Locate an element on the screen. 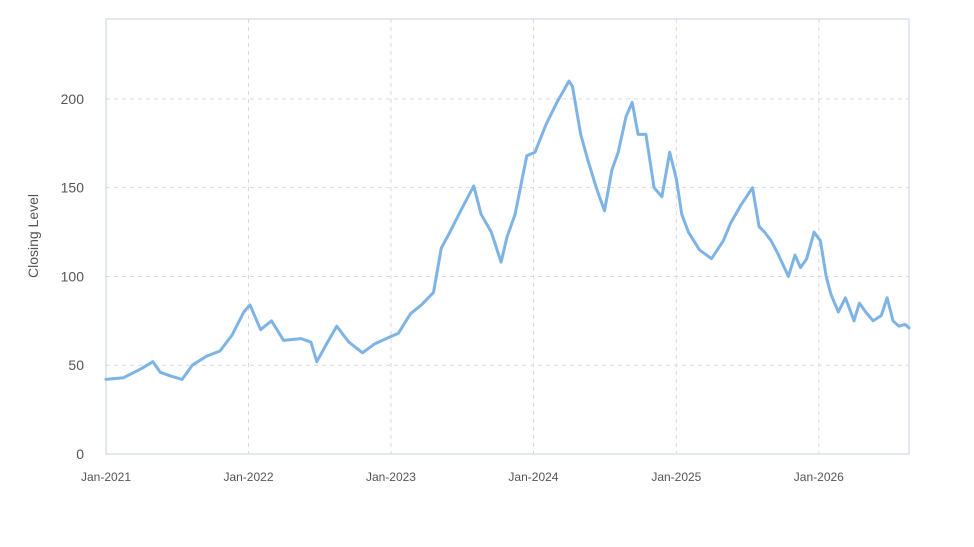 The image size is (974, 547). y-tick-label: 150 is located at coordinates (73, 188).